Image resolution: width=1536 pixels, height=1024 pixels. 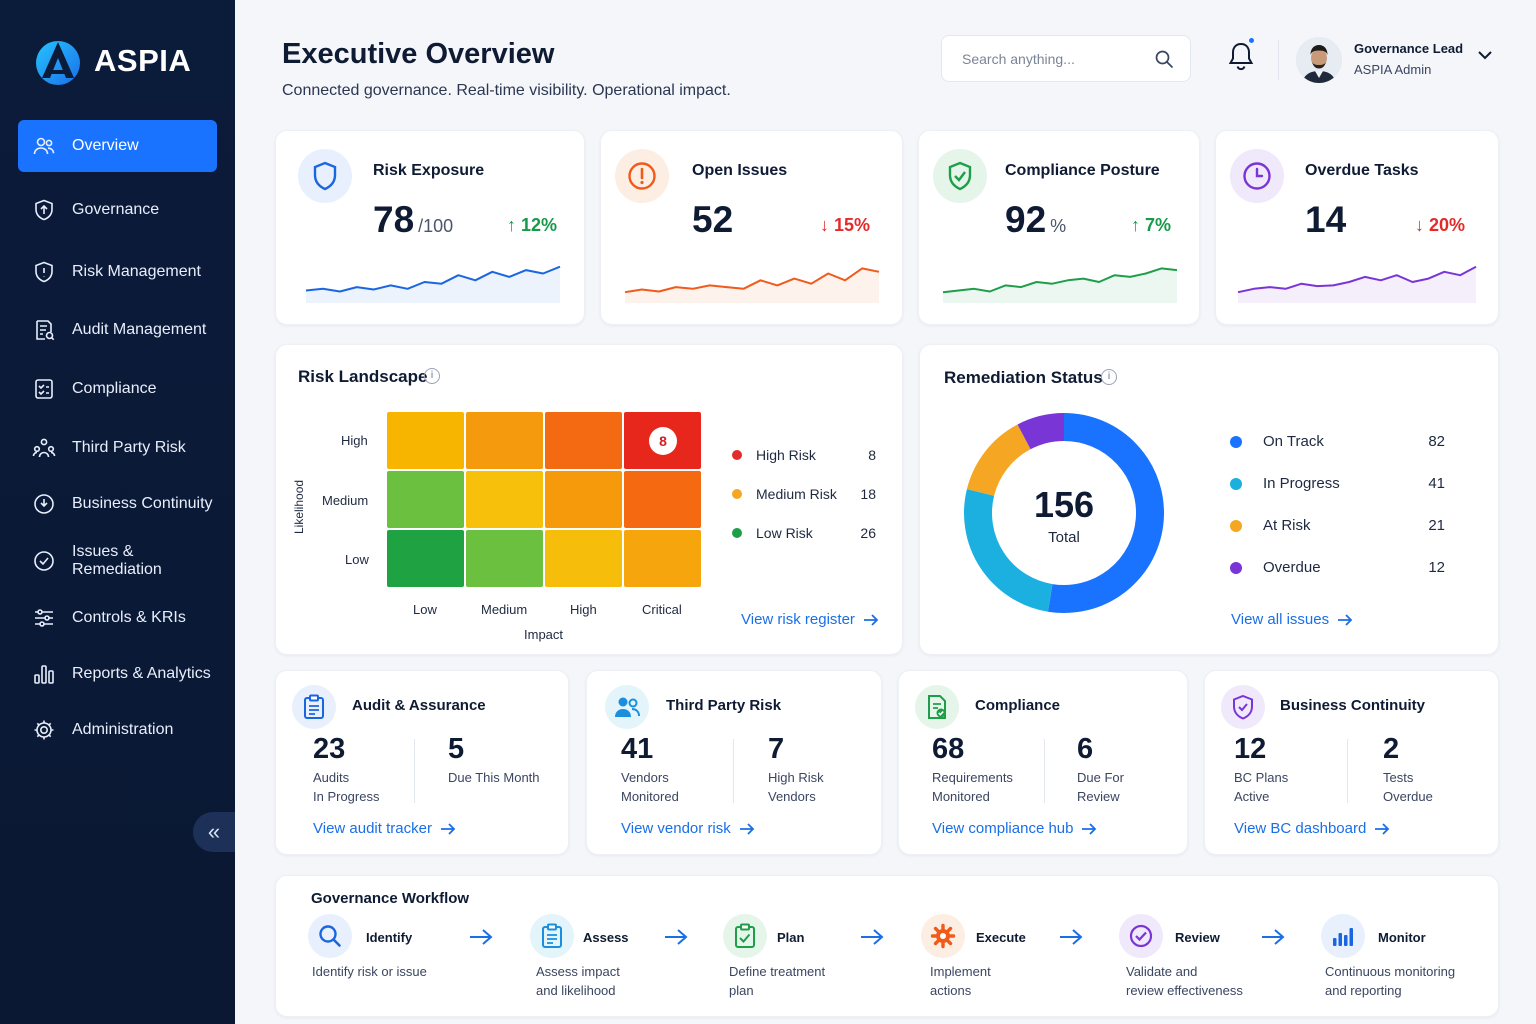 What do you see at coordinates (583, 609) in the screenshot?
I see `col-label-high: High` at bounding box center [583, 609].